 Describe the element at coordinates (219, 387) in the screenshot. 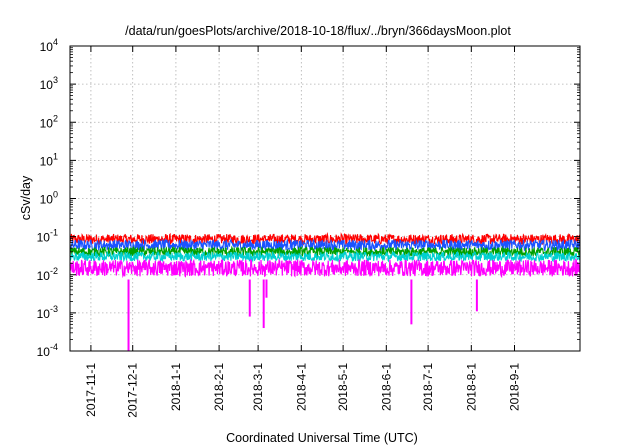

I see `x-tick-label: 2018-2-1` at that location.